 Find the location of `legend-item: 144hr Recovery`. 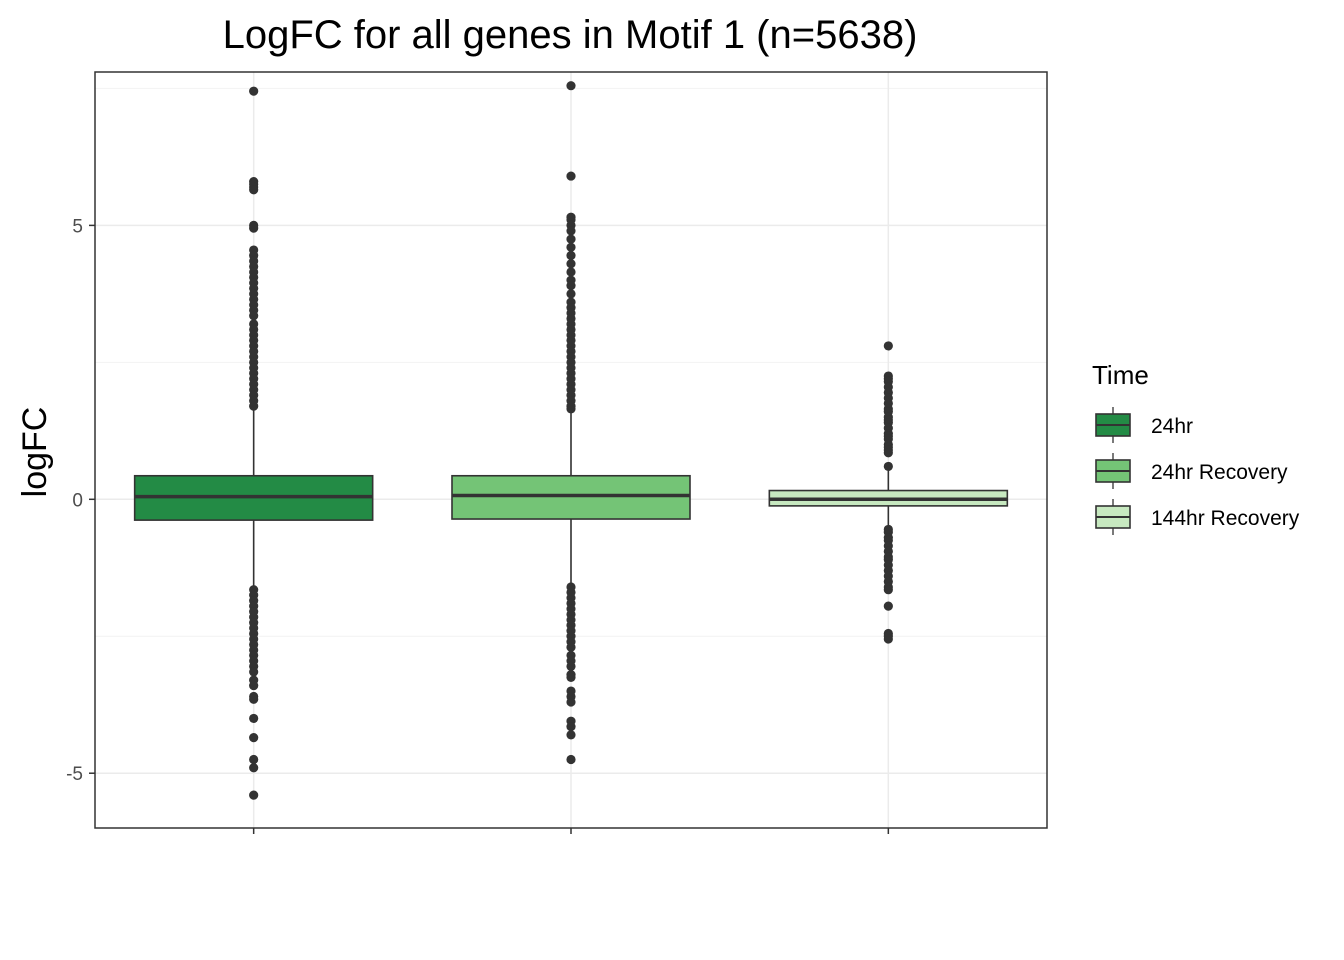

legend-item: 144hr Recovery is located at coordinates (1197, 517).